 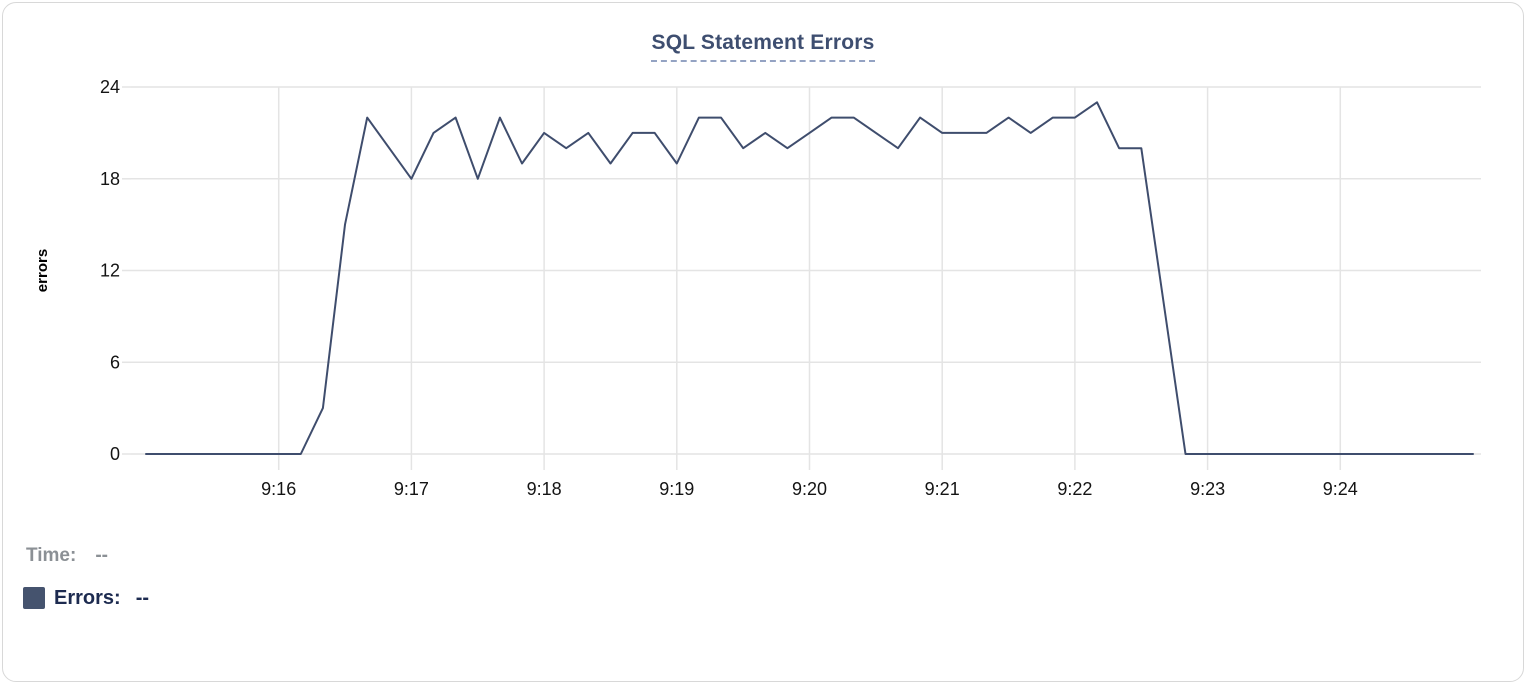 I want to click on svg-text: 9:24, so click(x=1340, y=489).